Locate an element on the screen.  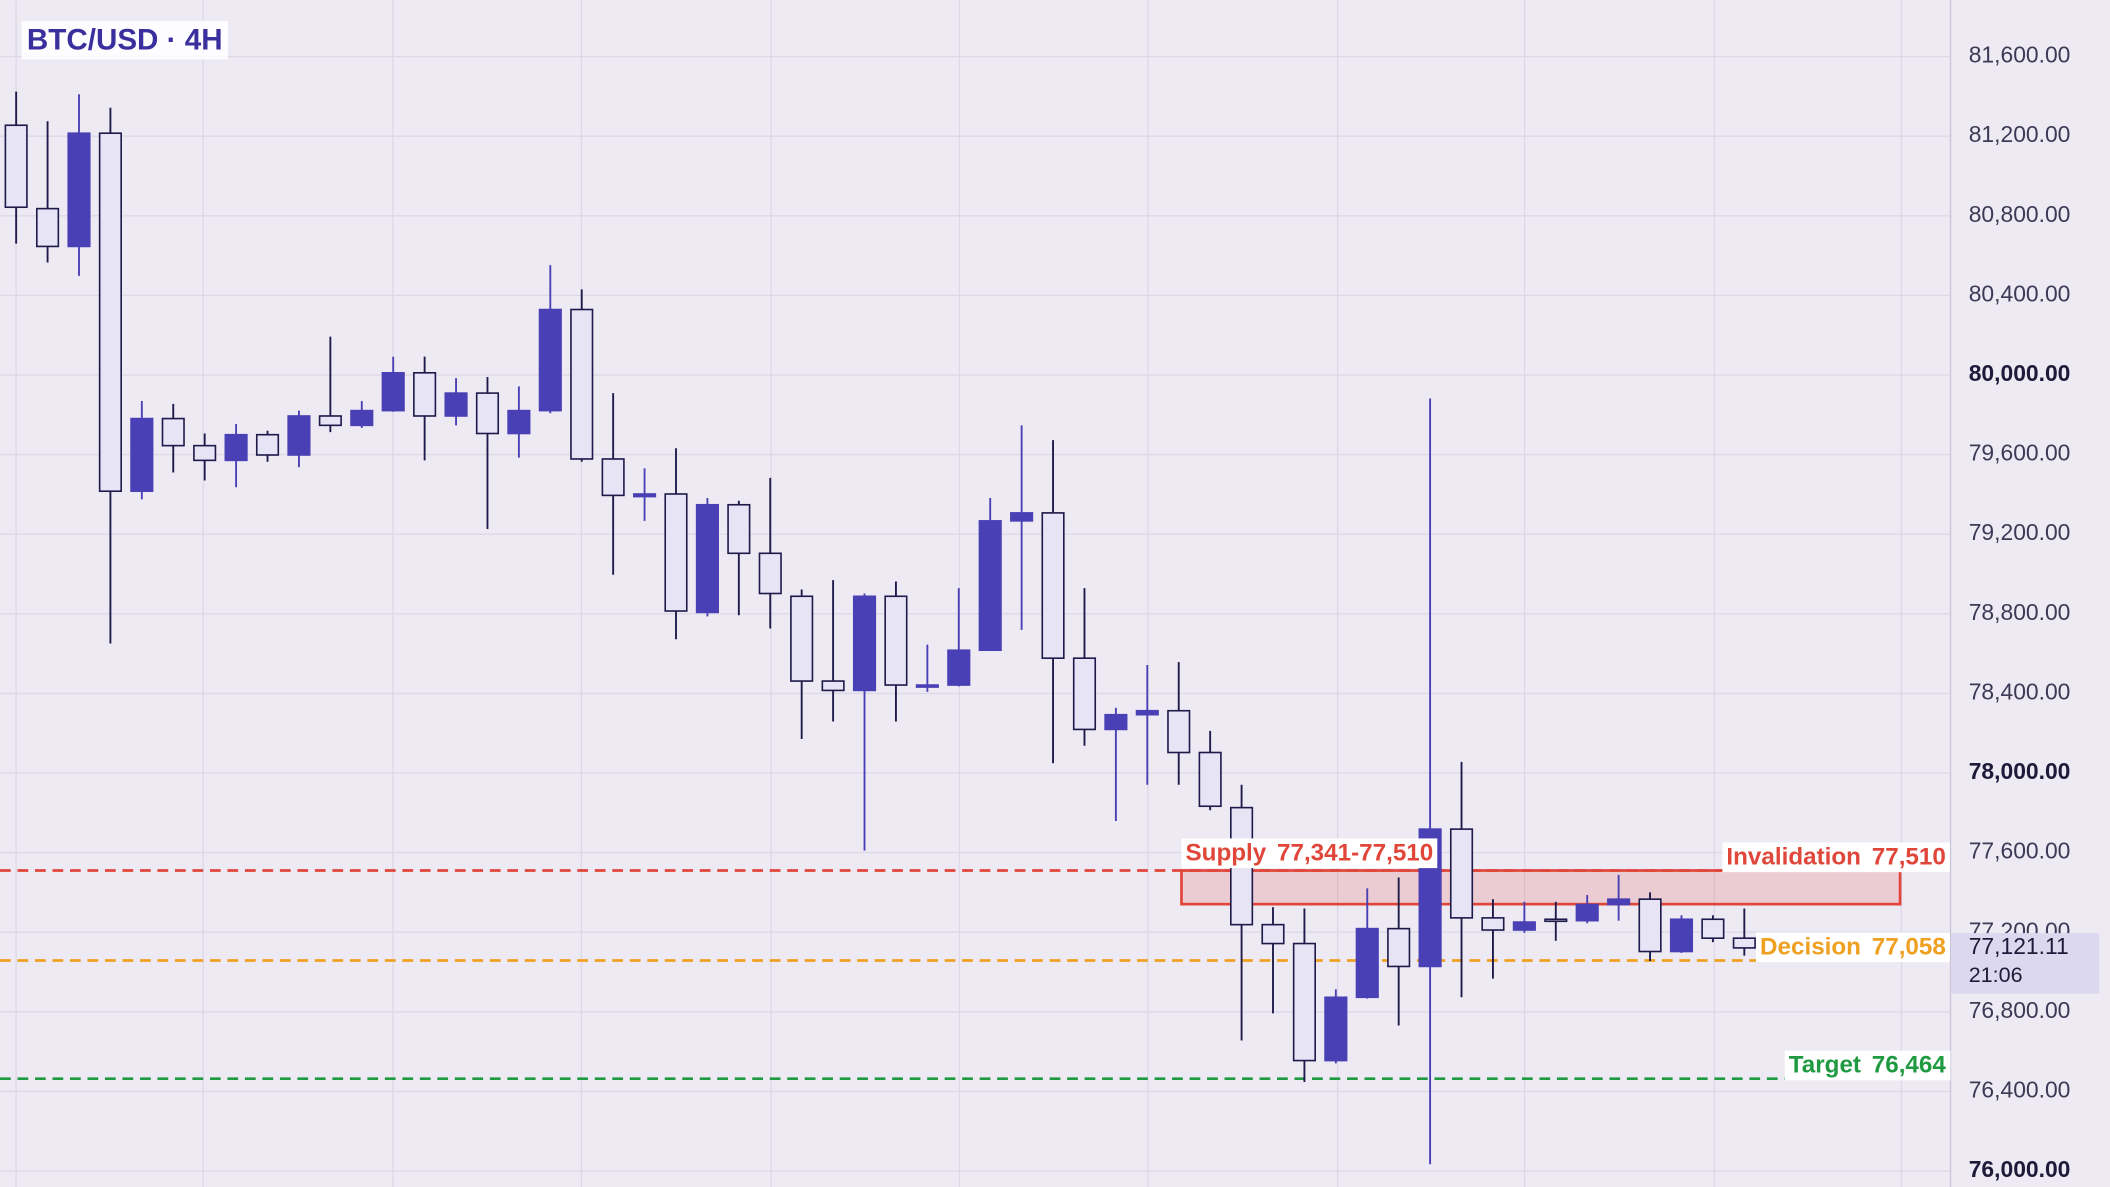
y-tick-label: 79,200.00 is located at coordinates (2020, 532).